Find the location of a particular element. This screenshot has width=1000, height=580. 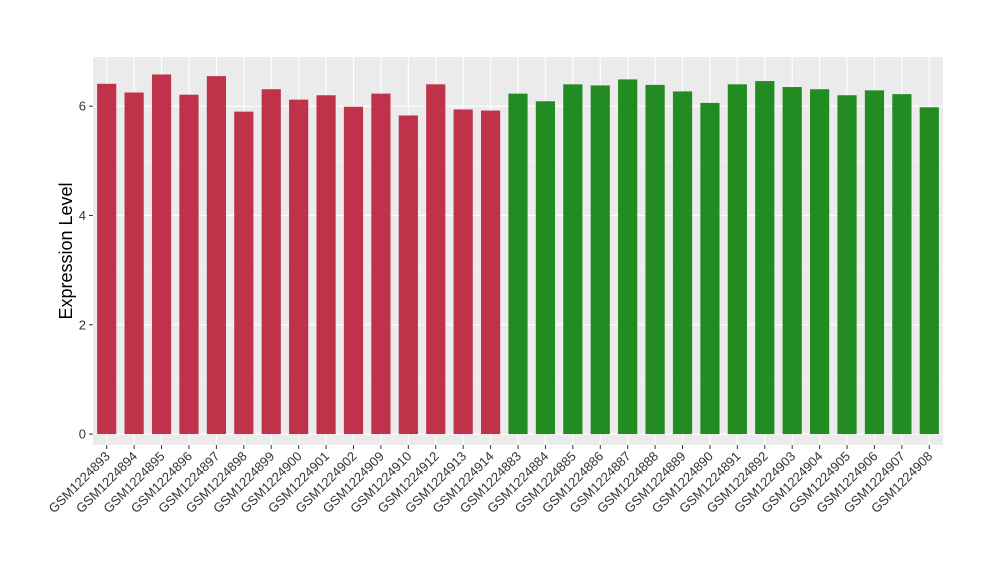

y-tick-label: 6 is located at coordinates (82, 106).